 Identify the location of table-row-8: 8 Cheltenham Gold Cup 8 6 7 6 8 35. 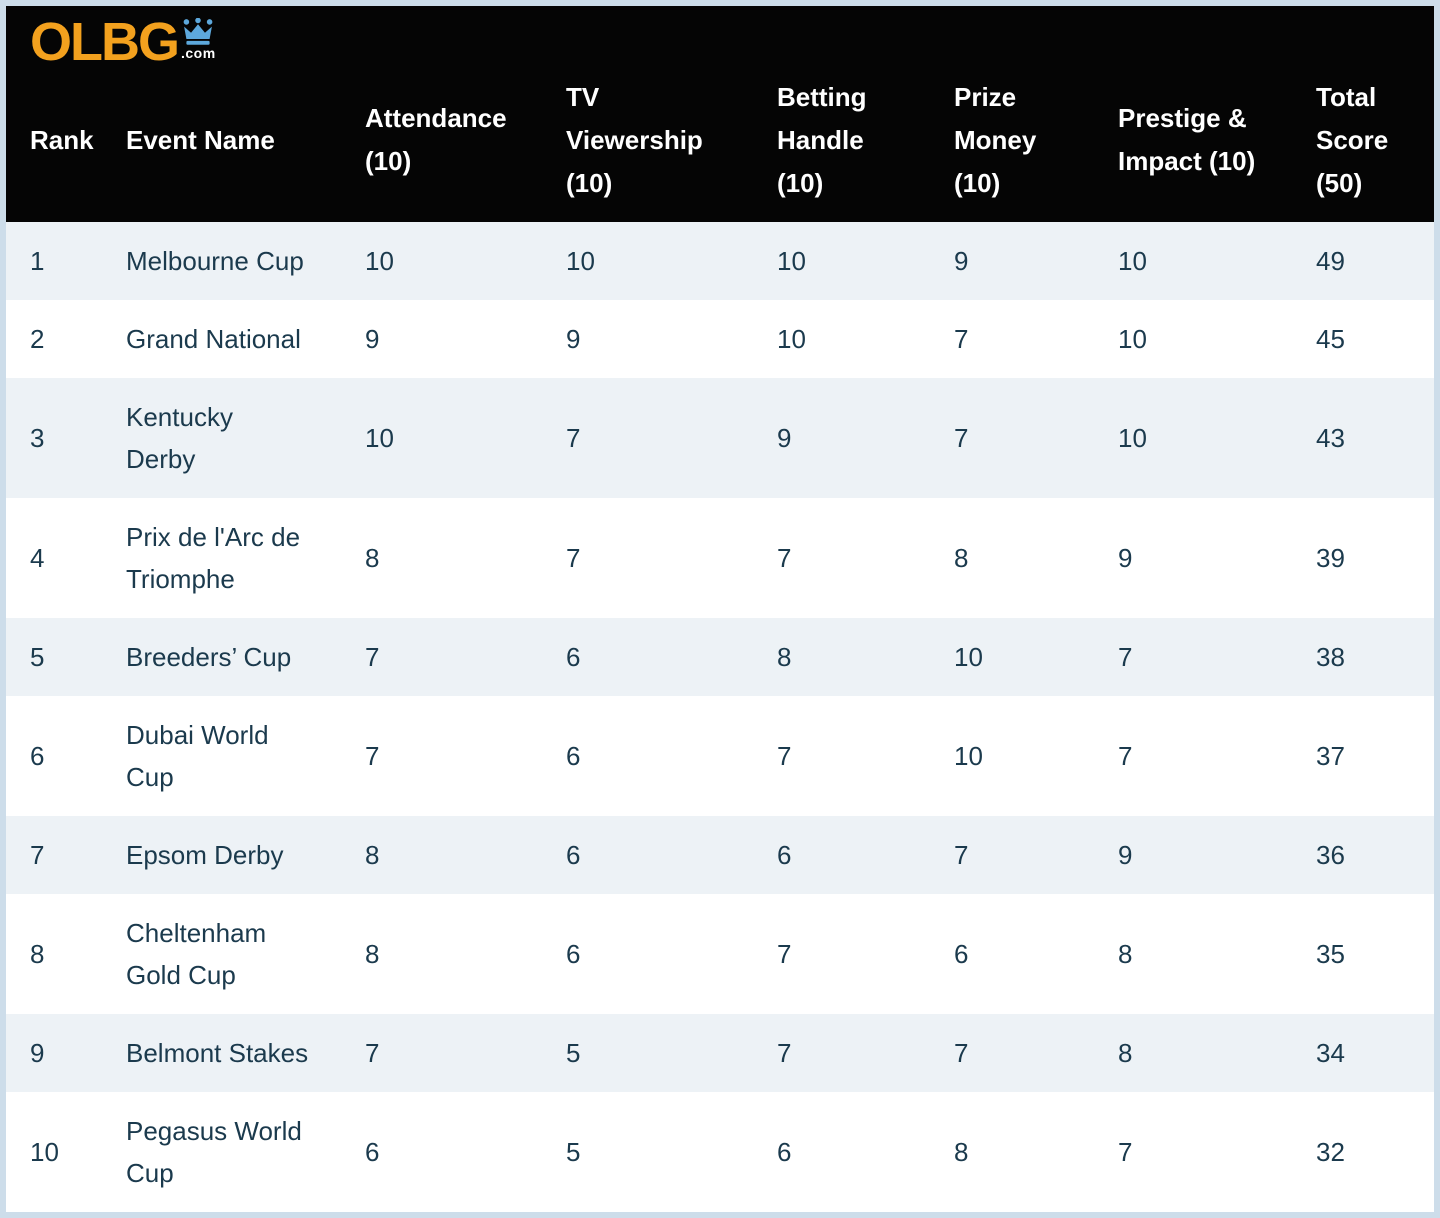
(720, 954).